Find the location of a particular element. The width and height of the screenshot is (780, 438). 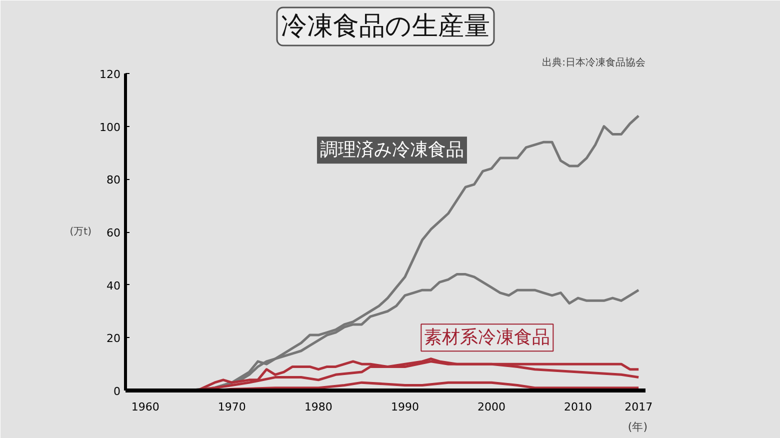

y-tick-label: 80 is located at coordinates (113, 180).